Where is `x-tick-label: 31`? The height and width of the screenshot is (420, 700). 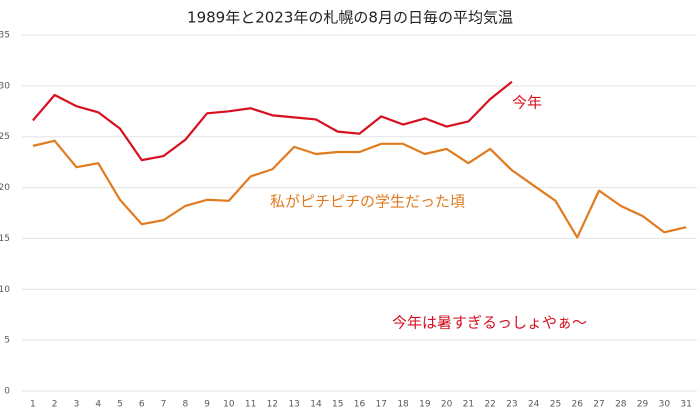 x-tick-label: 31 is located at coordinates (685, 405).